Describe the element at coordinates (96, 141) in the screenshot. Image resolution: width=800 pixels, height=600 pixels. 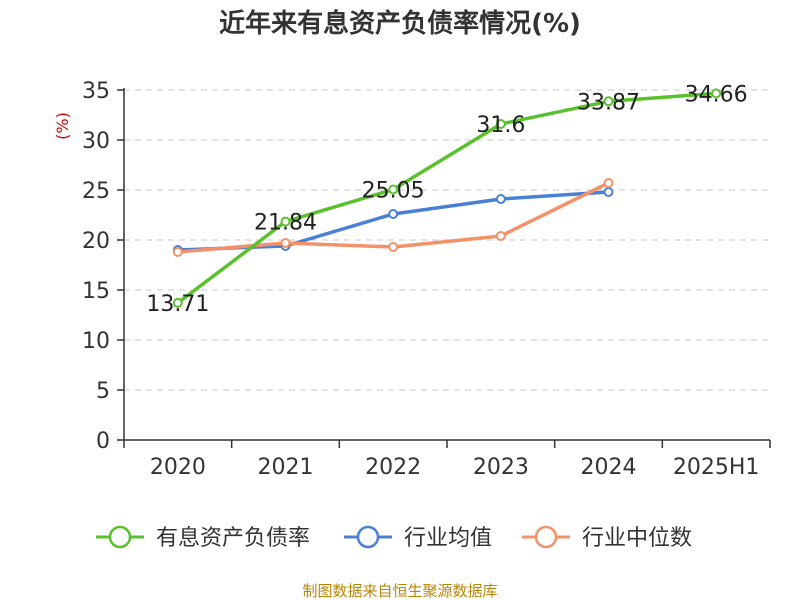
I see `y-tick-label: 30` at that location.